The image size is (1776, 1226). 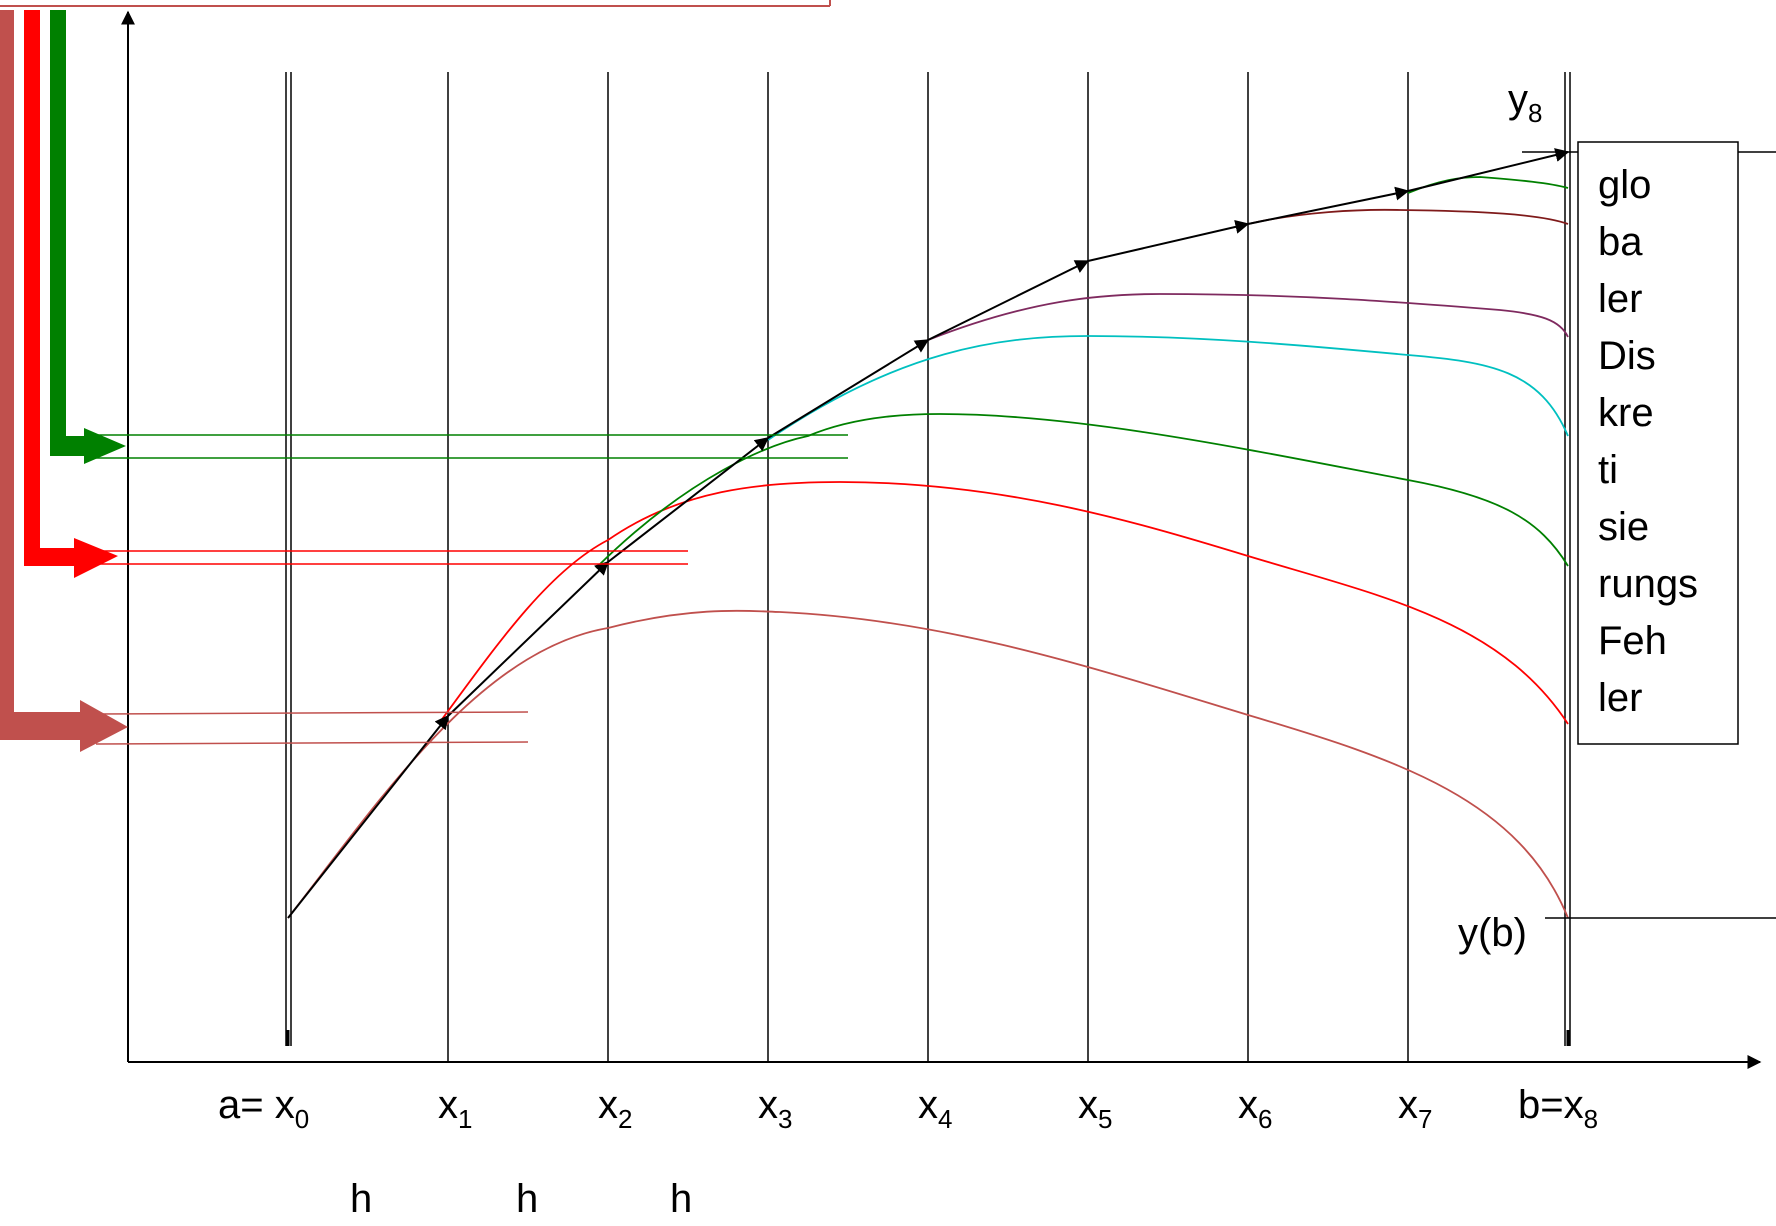 I want to click on arrow-bottom, so click(x=64, y=381).